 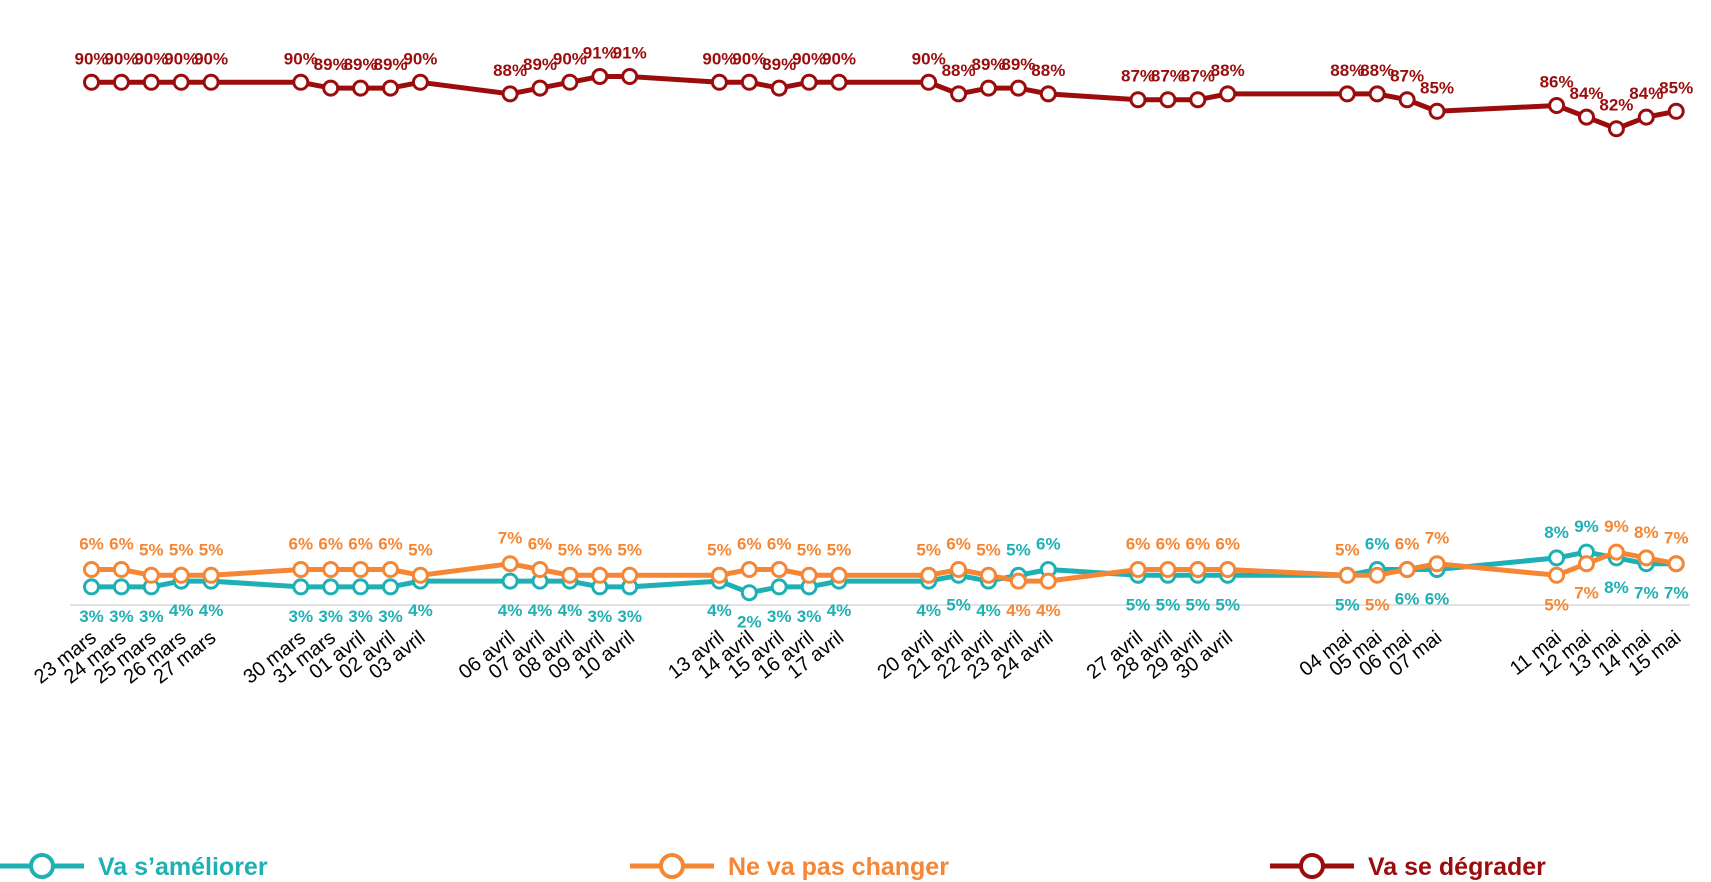 I want to click on data-label: 82%, so click(x=1616, y=105).